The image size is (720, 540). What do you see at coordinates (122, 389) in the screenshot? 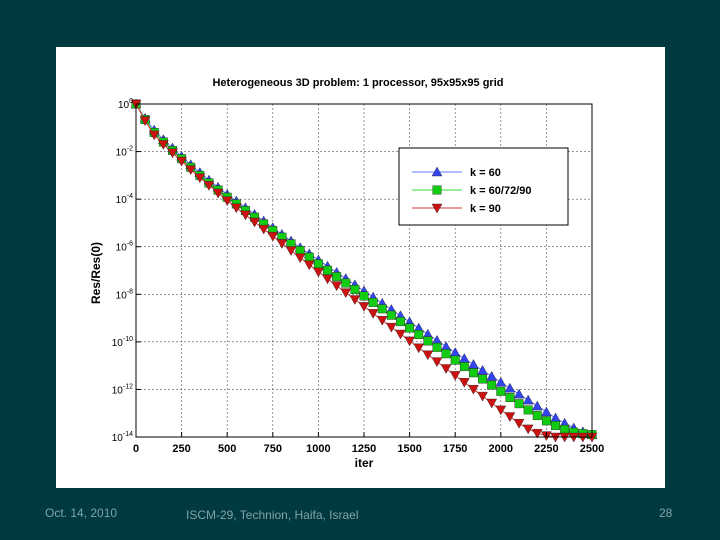
I see `y-tick-label: 10⁻¹²` at bounding box center [122, 389].